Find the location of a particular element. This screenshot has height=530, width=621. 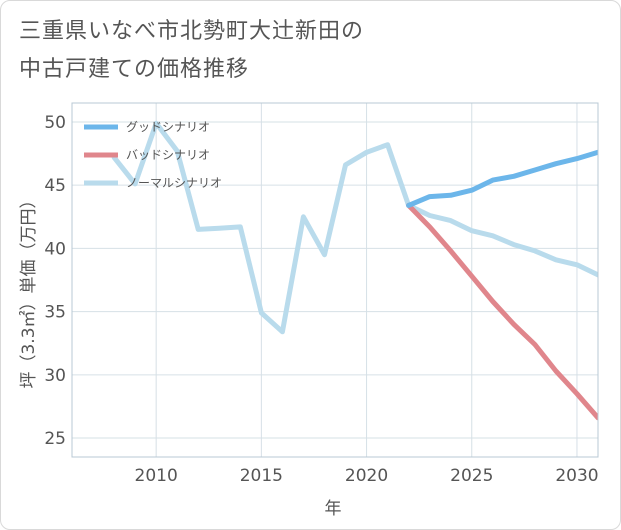

x-tick-label: 2015 is located at coordinates (261, 476).